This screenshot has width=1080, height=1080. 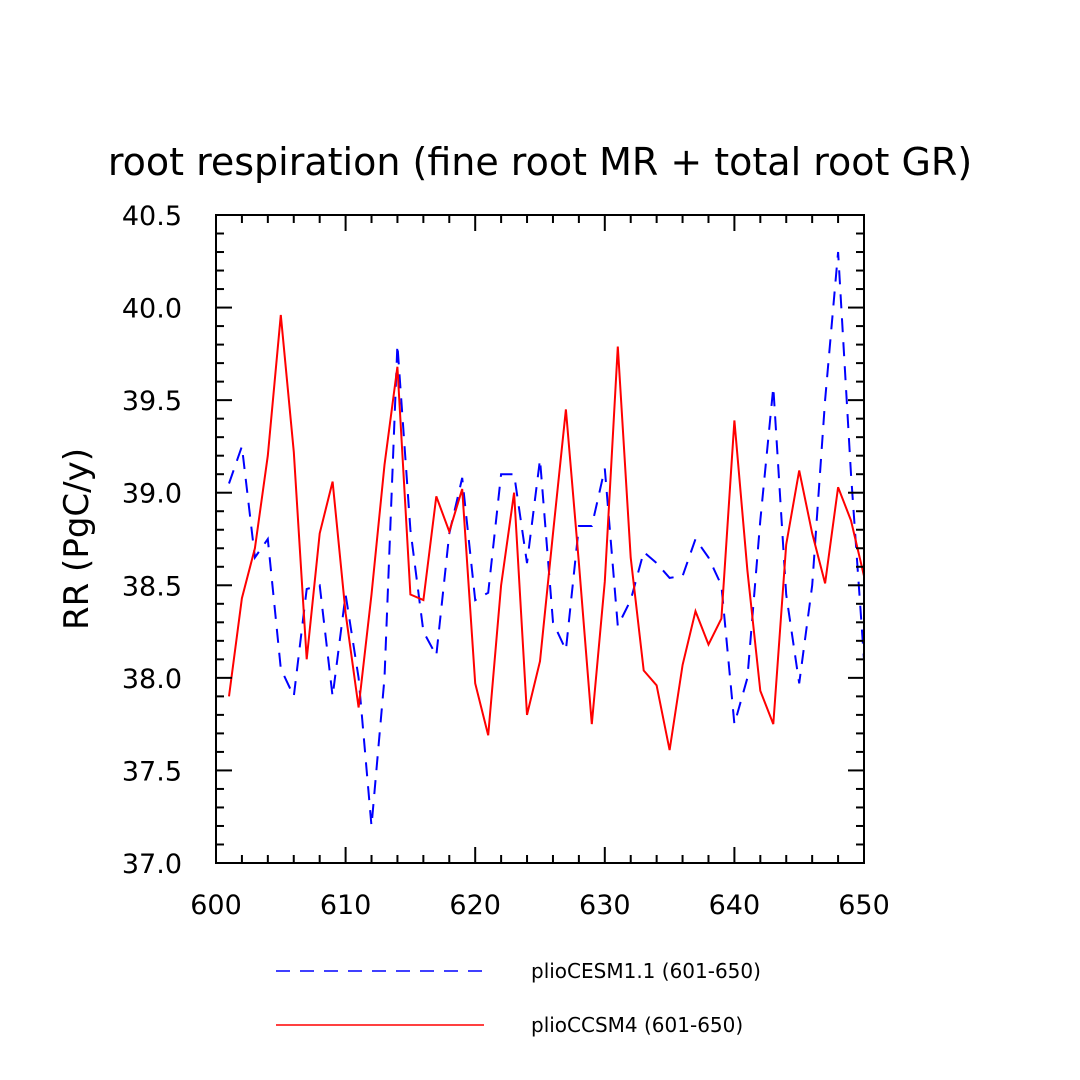 I want to click on y-tick-label: 38.0, so click(x=152, y=679).